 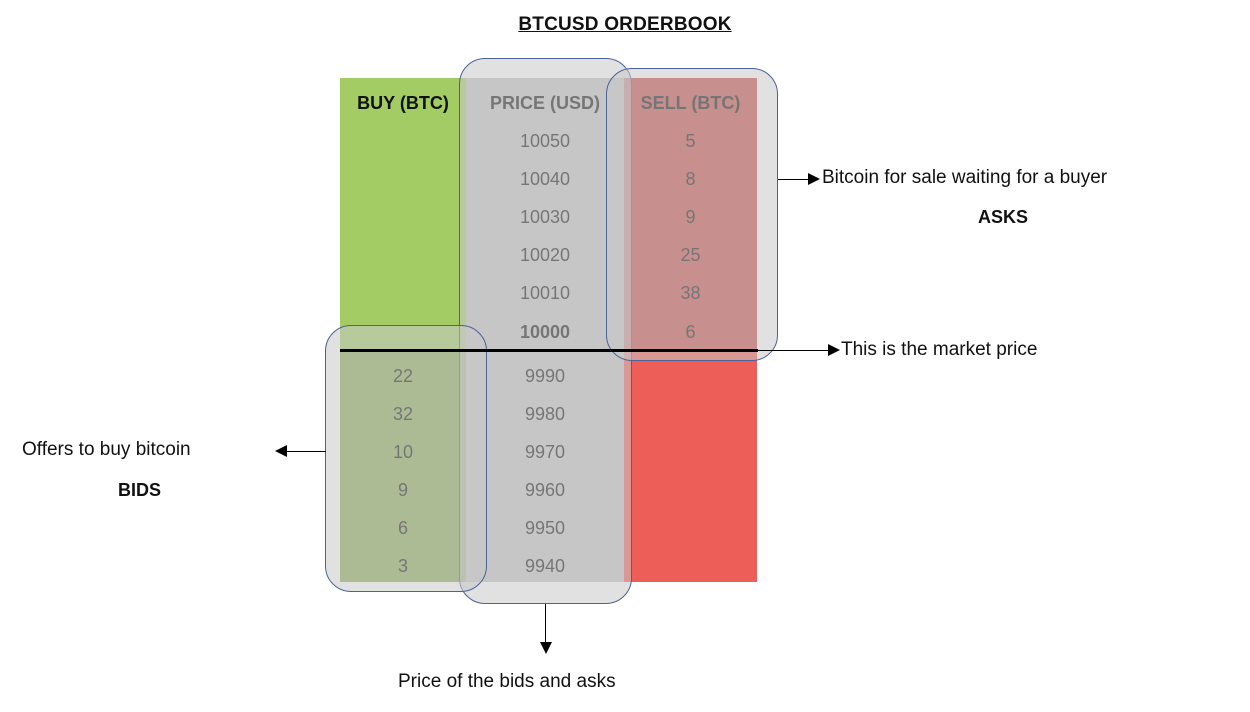 What do you see at coordinates (1003, 217) in the screenshot?
I see `asks-label: ASKS` at bounding box center [1003, 217].